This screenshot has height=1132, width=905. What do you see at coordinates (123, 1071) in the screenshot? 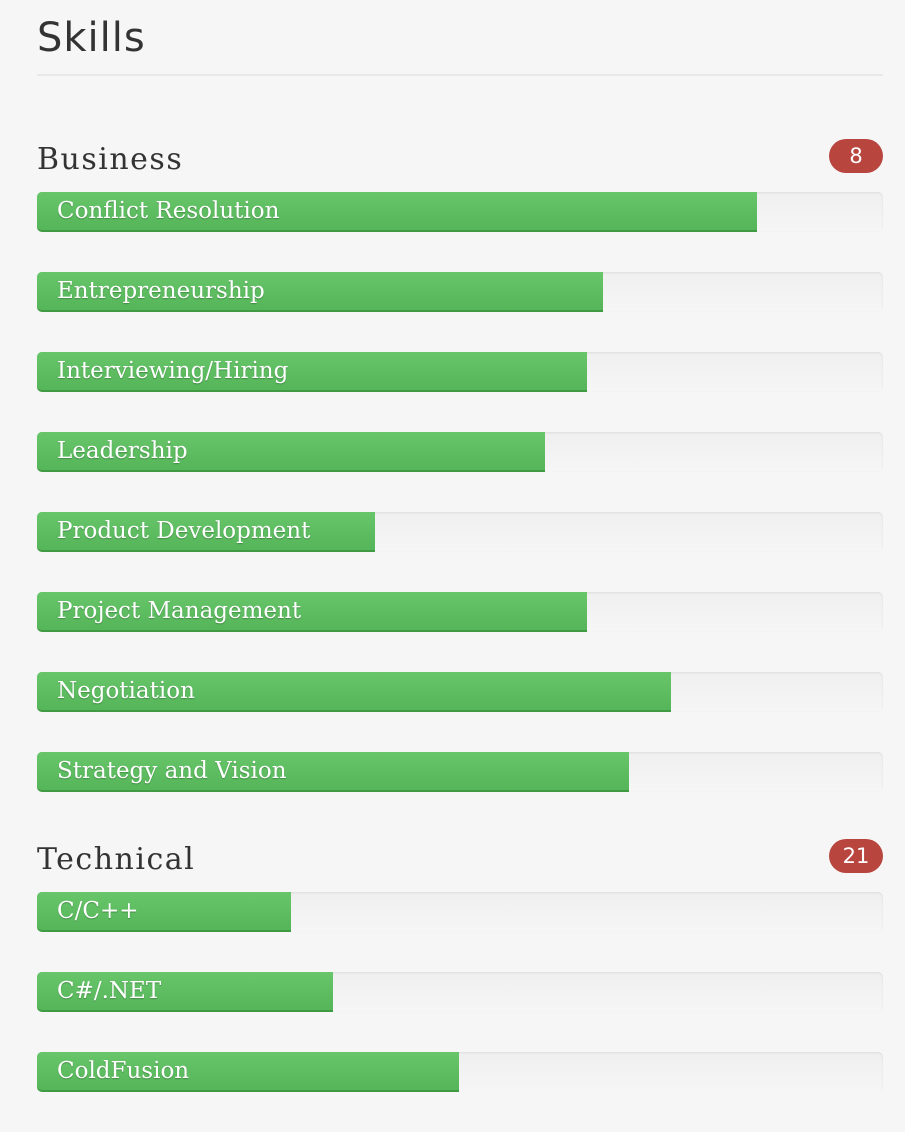
I see `skill-label: ColdFusion` at bounding box center [123, 1071].